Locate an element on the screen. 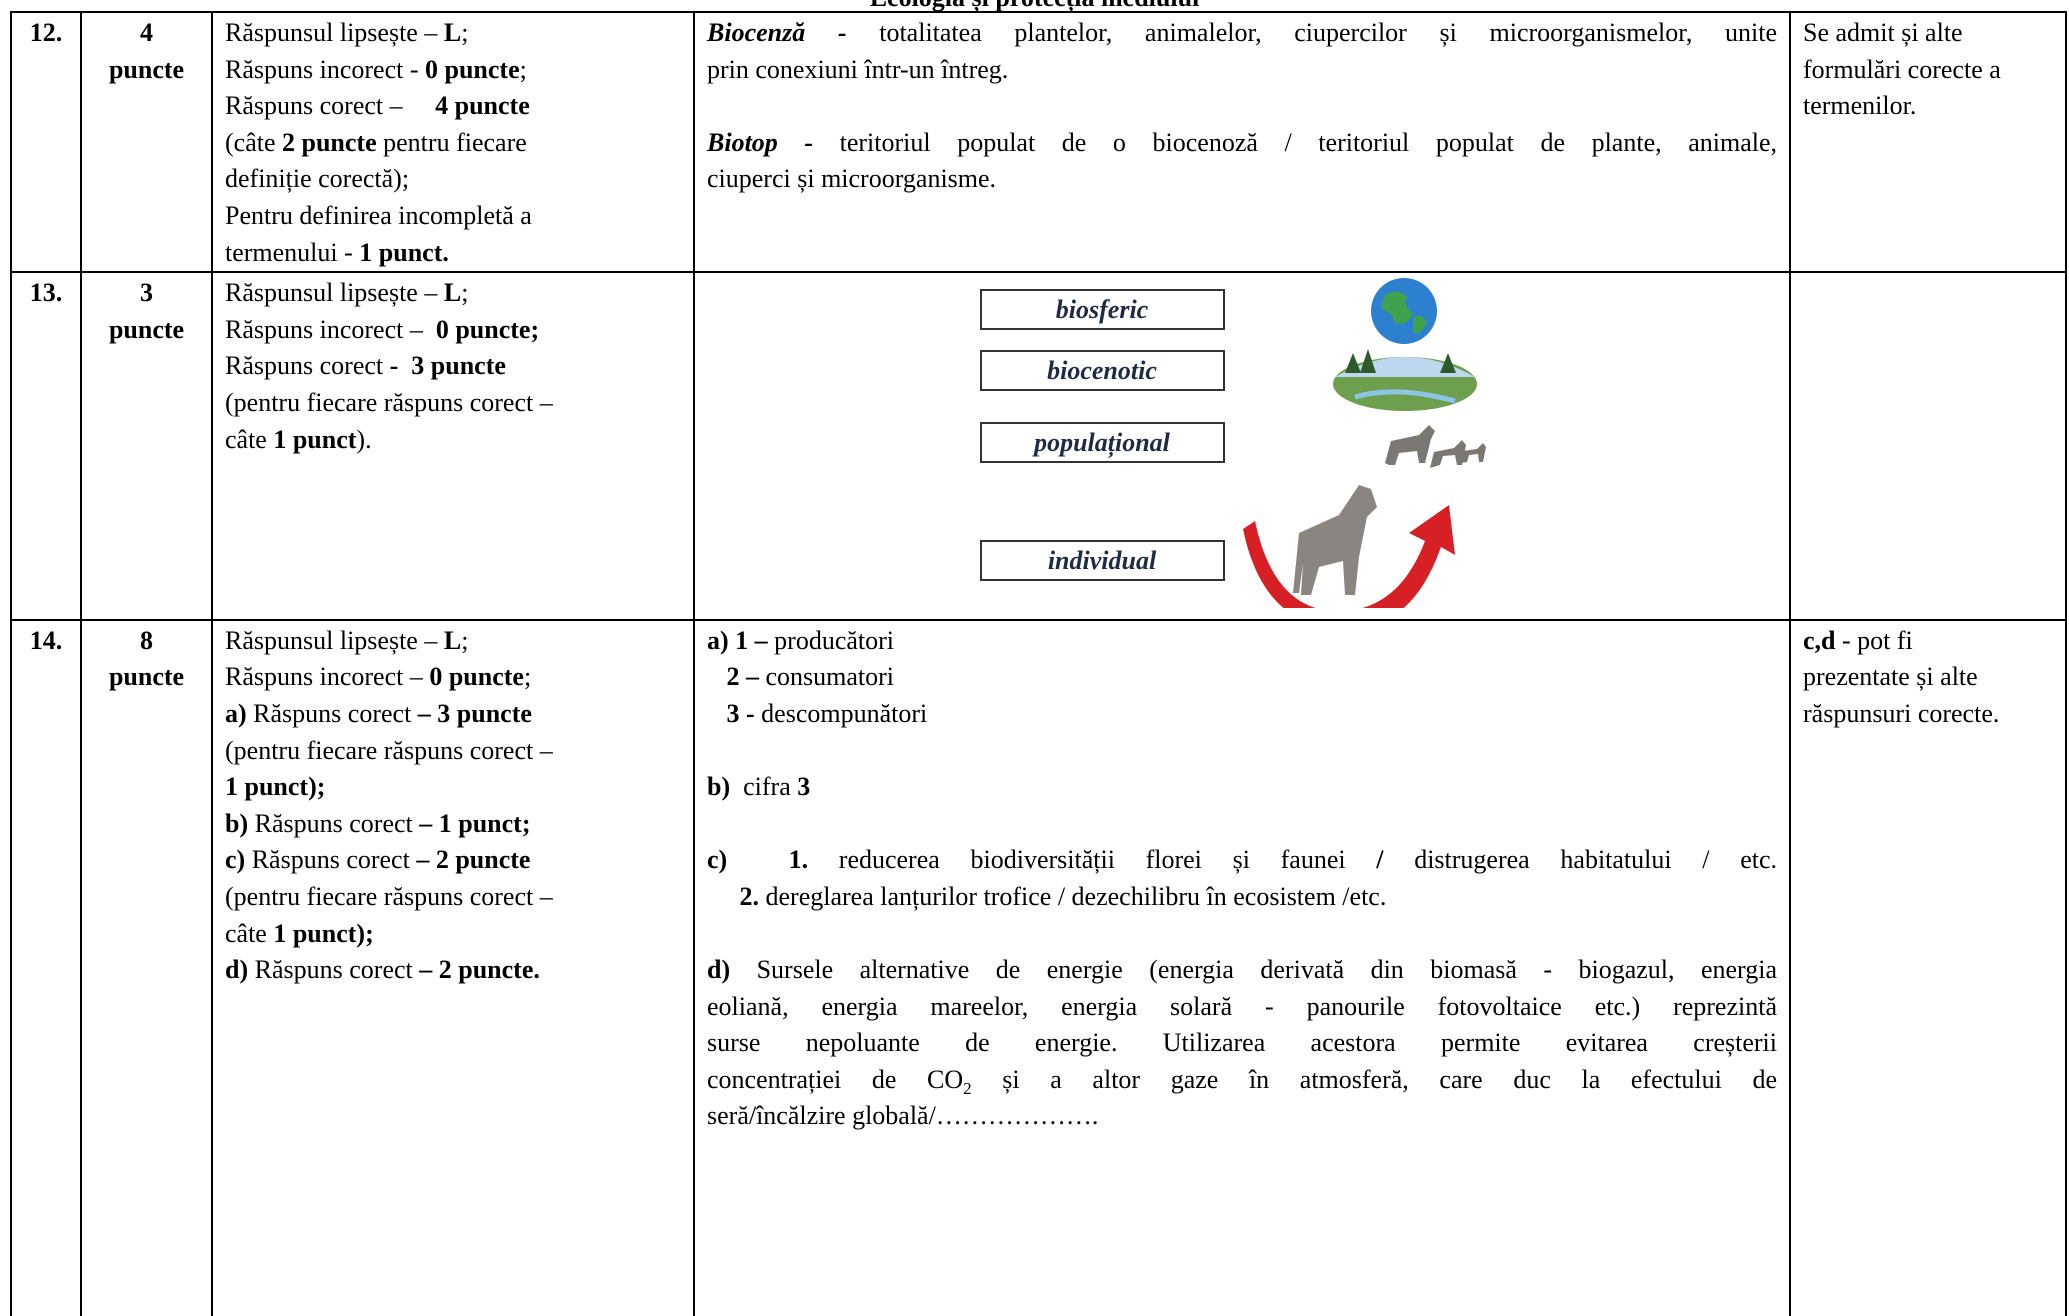 This screenshot has width=2069, height=1316. criteria-line: Pentru definirea incompletă a is located at coordinates (453, 216).